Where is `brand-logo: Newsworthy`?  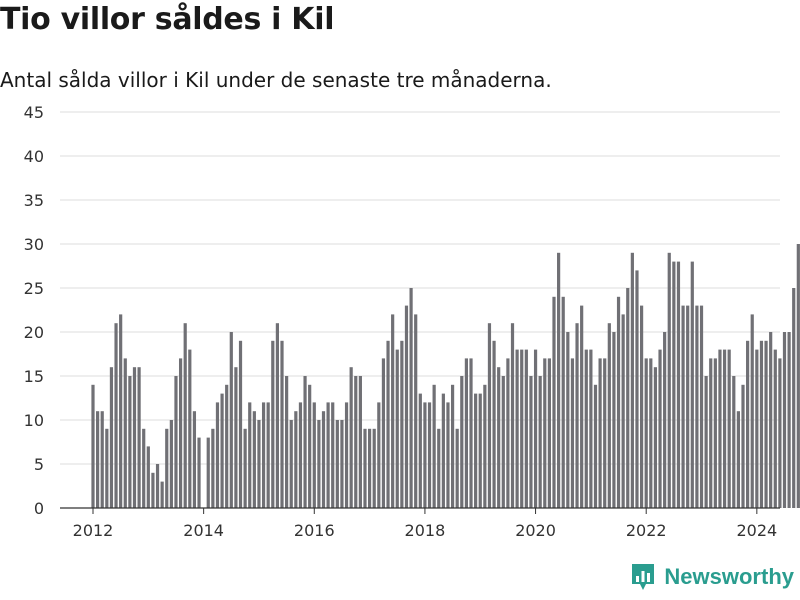
brand-logo: Newsworthy is located at coordinates (712, 577).